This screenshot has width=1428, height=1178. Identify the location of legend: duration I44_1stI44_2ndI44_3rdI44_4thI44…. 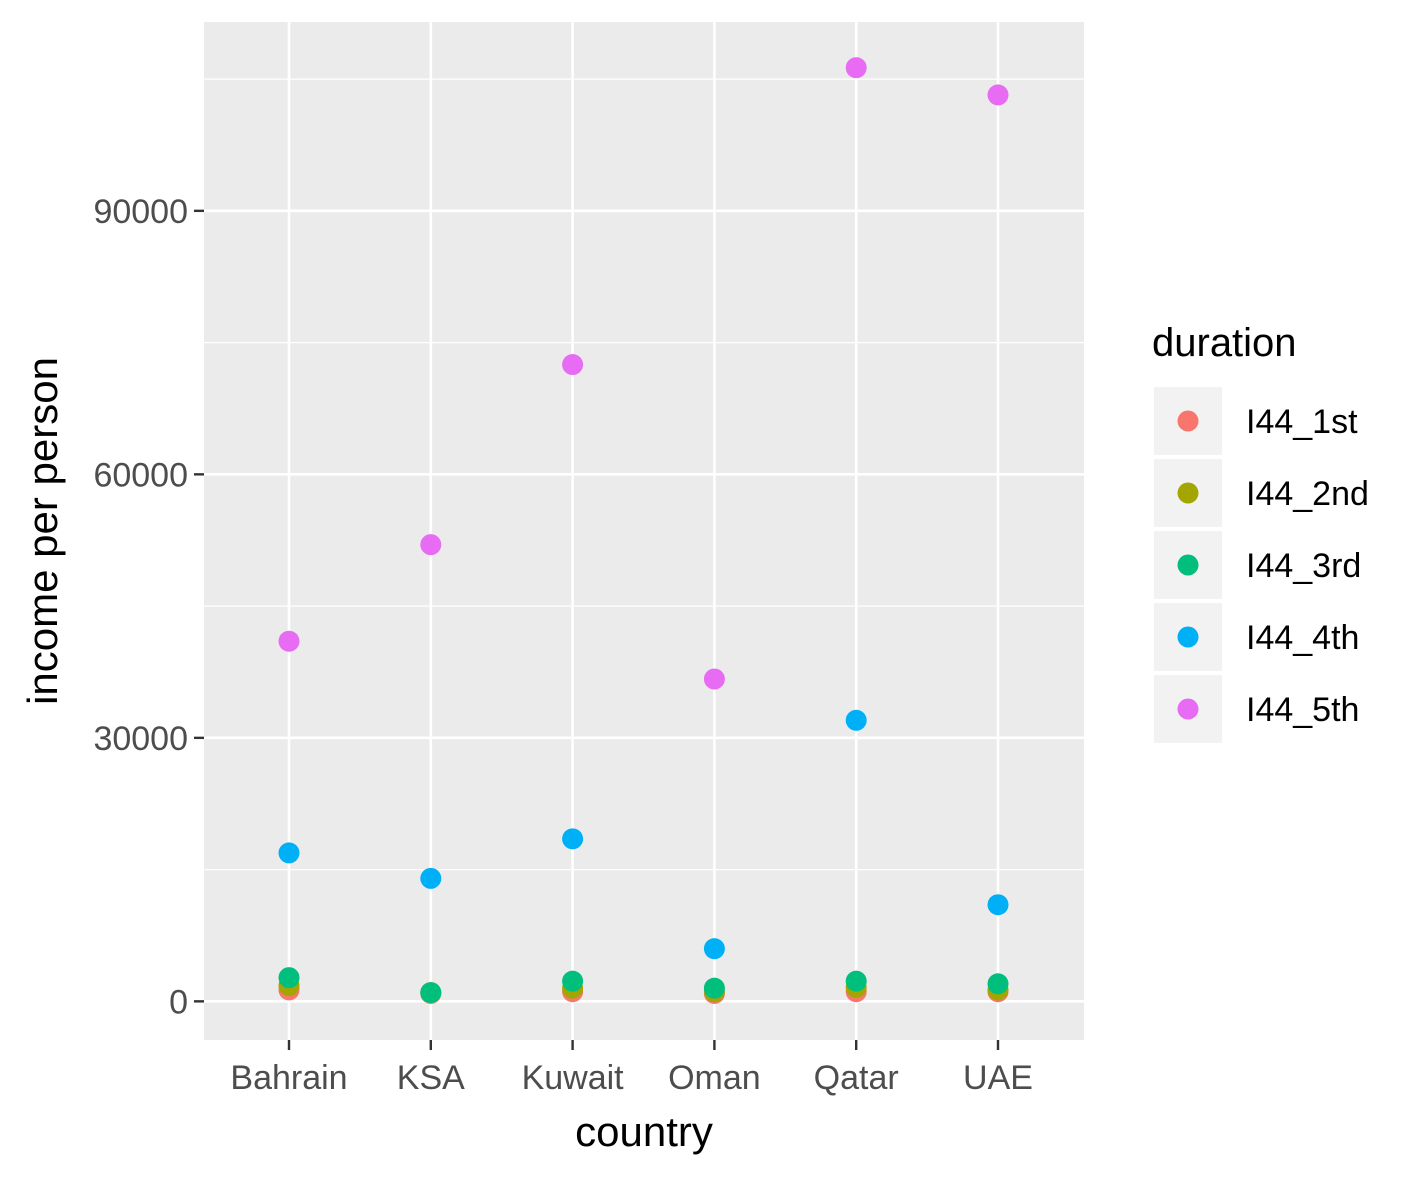
(1260, 532).